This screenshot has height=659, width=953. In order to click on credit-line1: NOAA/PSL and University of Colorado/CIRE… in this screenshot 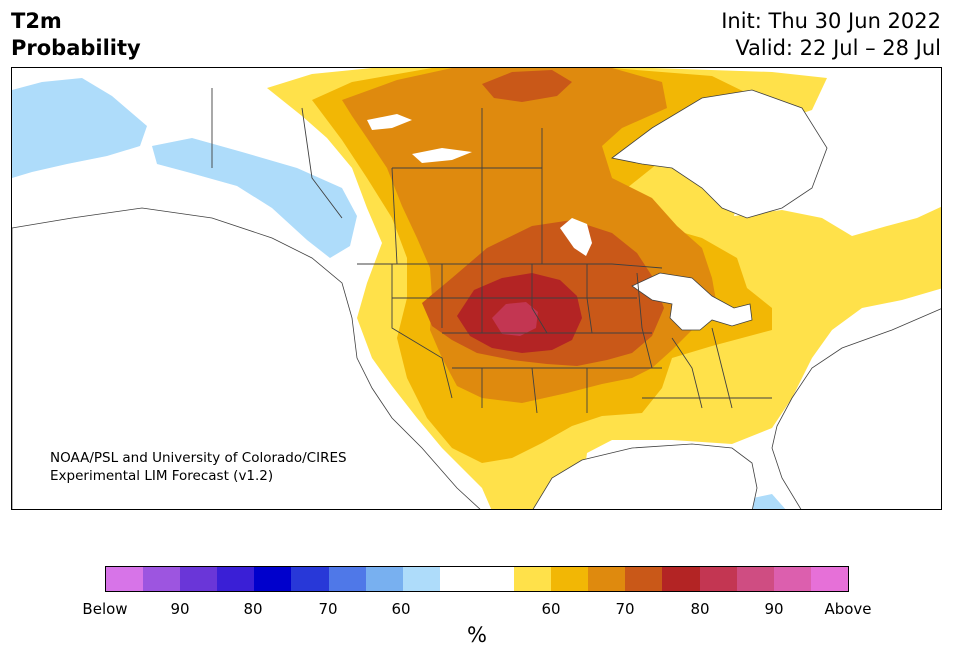, I will do `click(198, 458)`.